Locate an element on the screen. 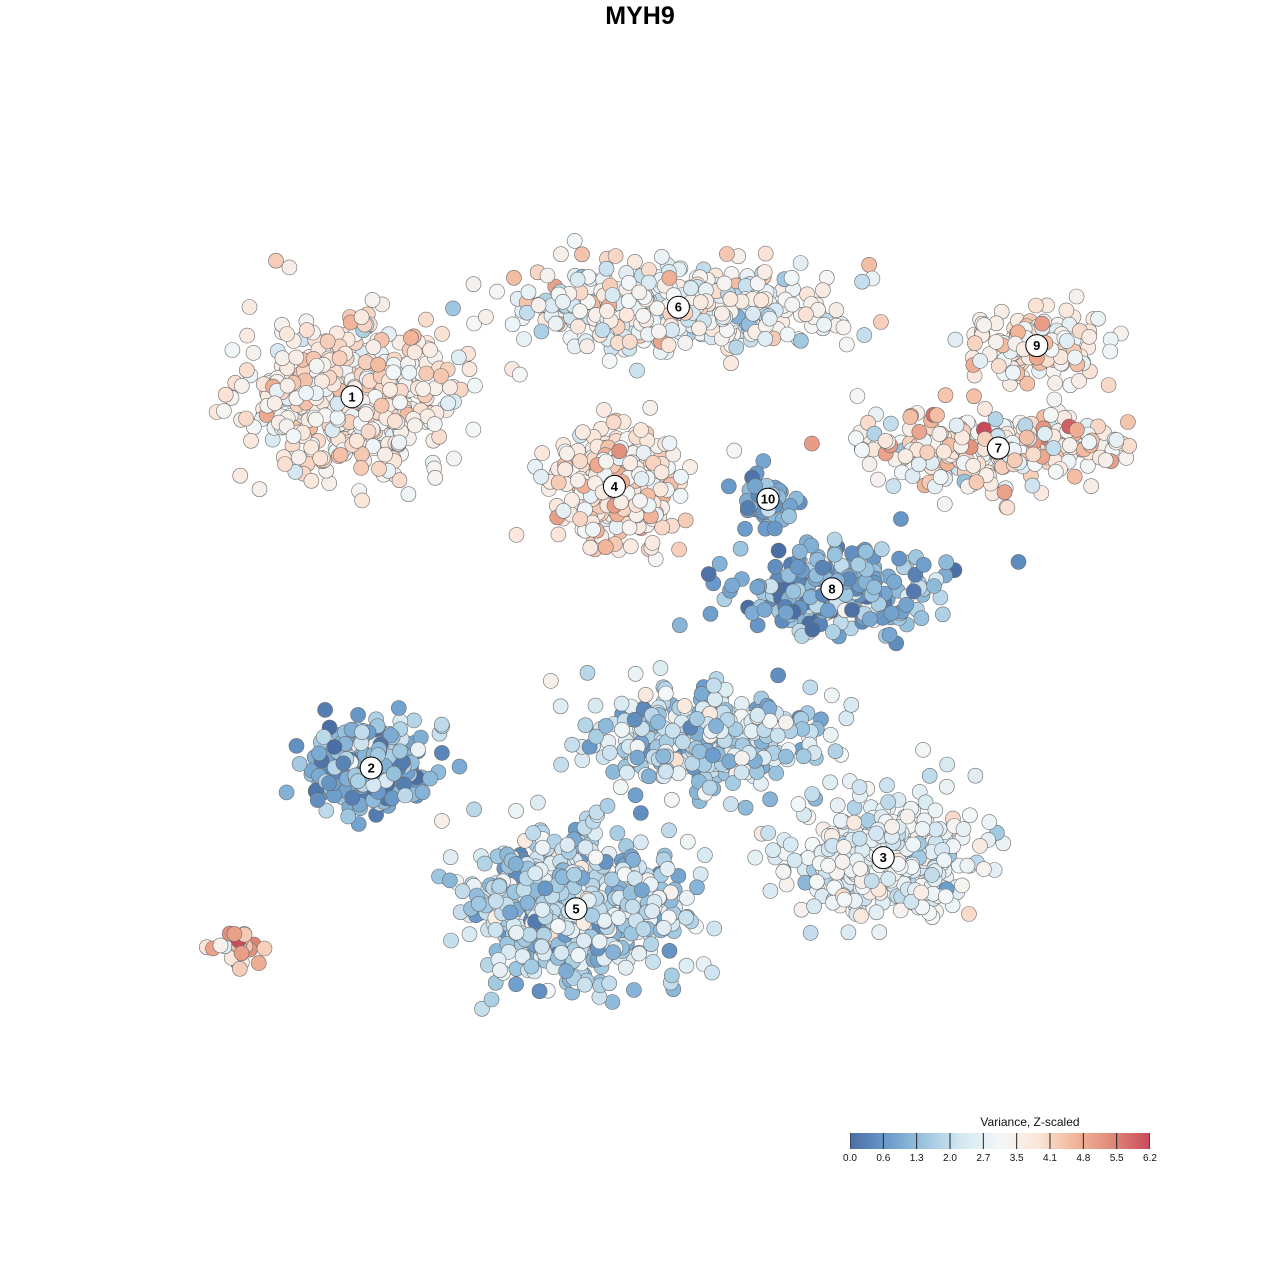 This screenshot has height=1280, width=1280. cluster-label-text: 10 is located at coordinates (768, 499).